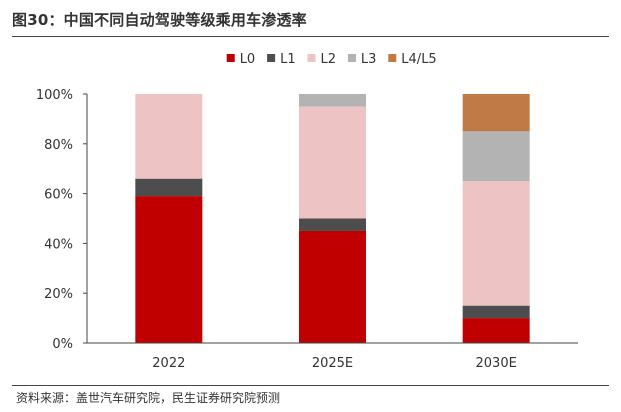 The image size is (621, 412). What do you see at coordinates (159, 20) in the screenshot?
I see `figure-title: 图30：中国不同自动驾驶等级乘用车渗透率` at bounding box center [159, 20].